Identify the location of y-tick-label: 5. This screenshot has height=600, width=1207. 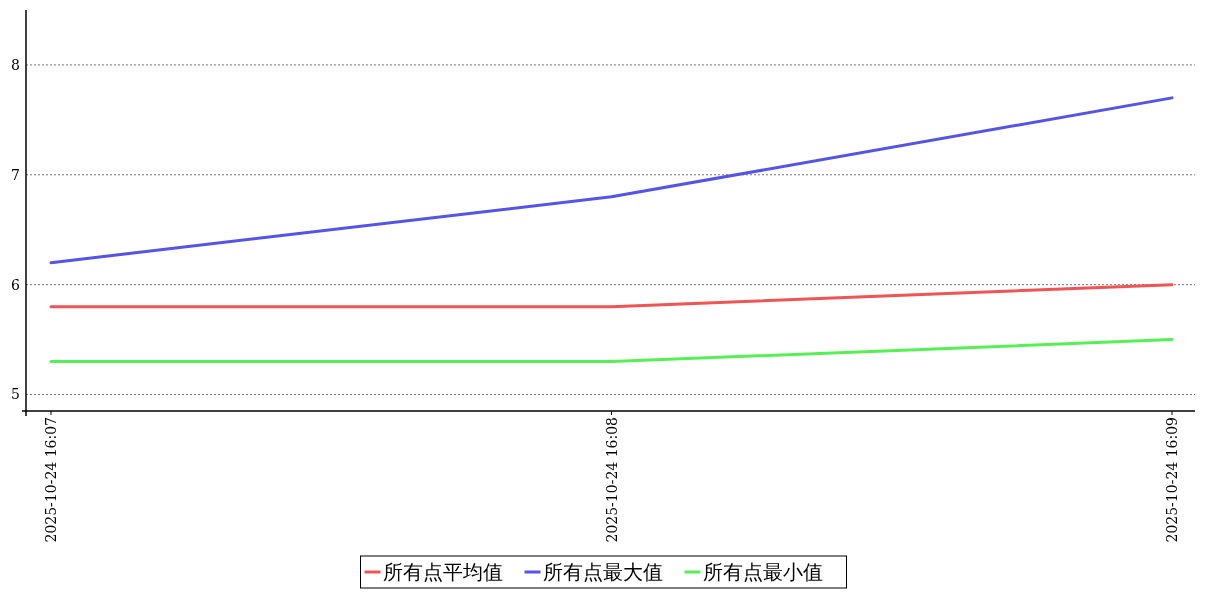
(15, 394).